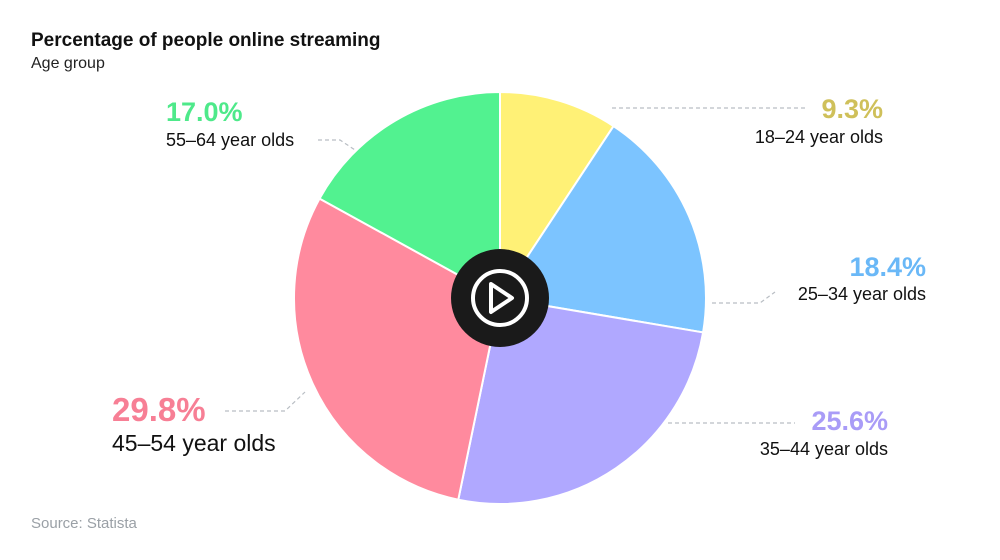 This screenshot has width=1000, height=560. What do you see at coordinates (68, 63) in the screenshot?
I see `chart-subtitle: Age group` at bounding box center [68, 63].